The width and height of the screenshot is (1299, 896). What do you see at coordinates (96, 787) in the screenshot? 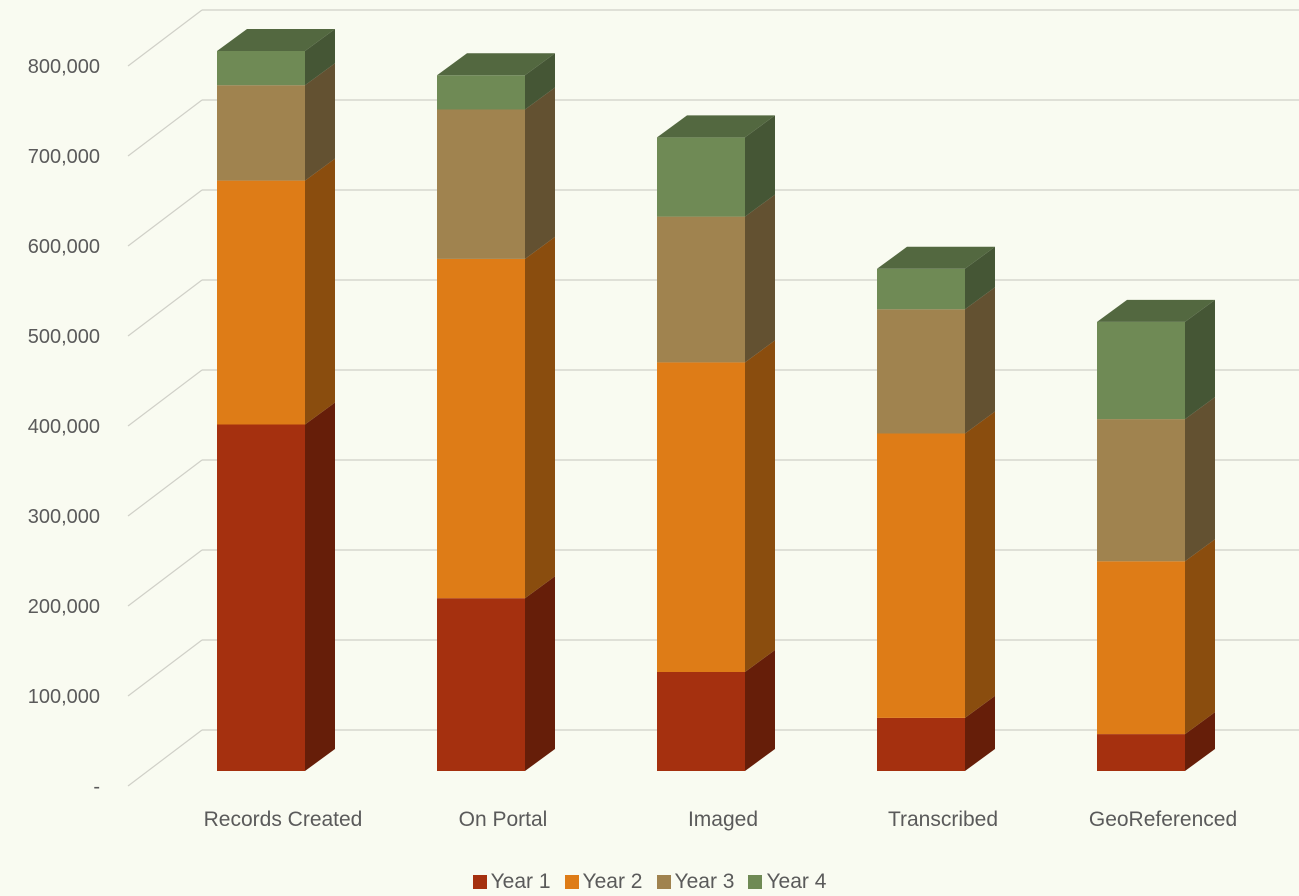
I see `y-tick-label: -` at bounding box center [96, 787].